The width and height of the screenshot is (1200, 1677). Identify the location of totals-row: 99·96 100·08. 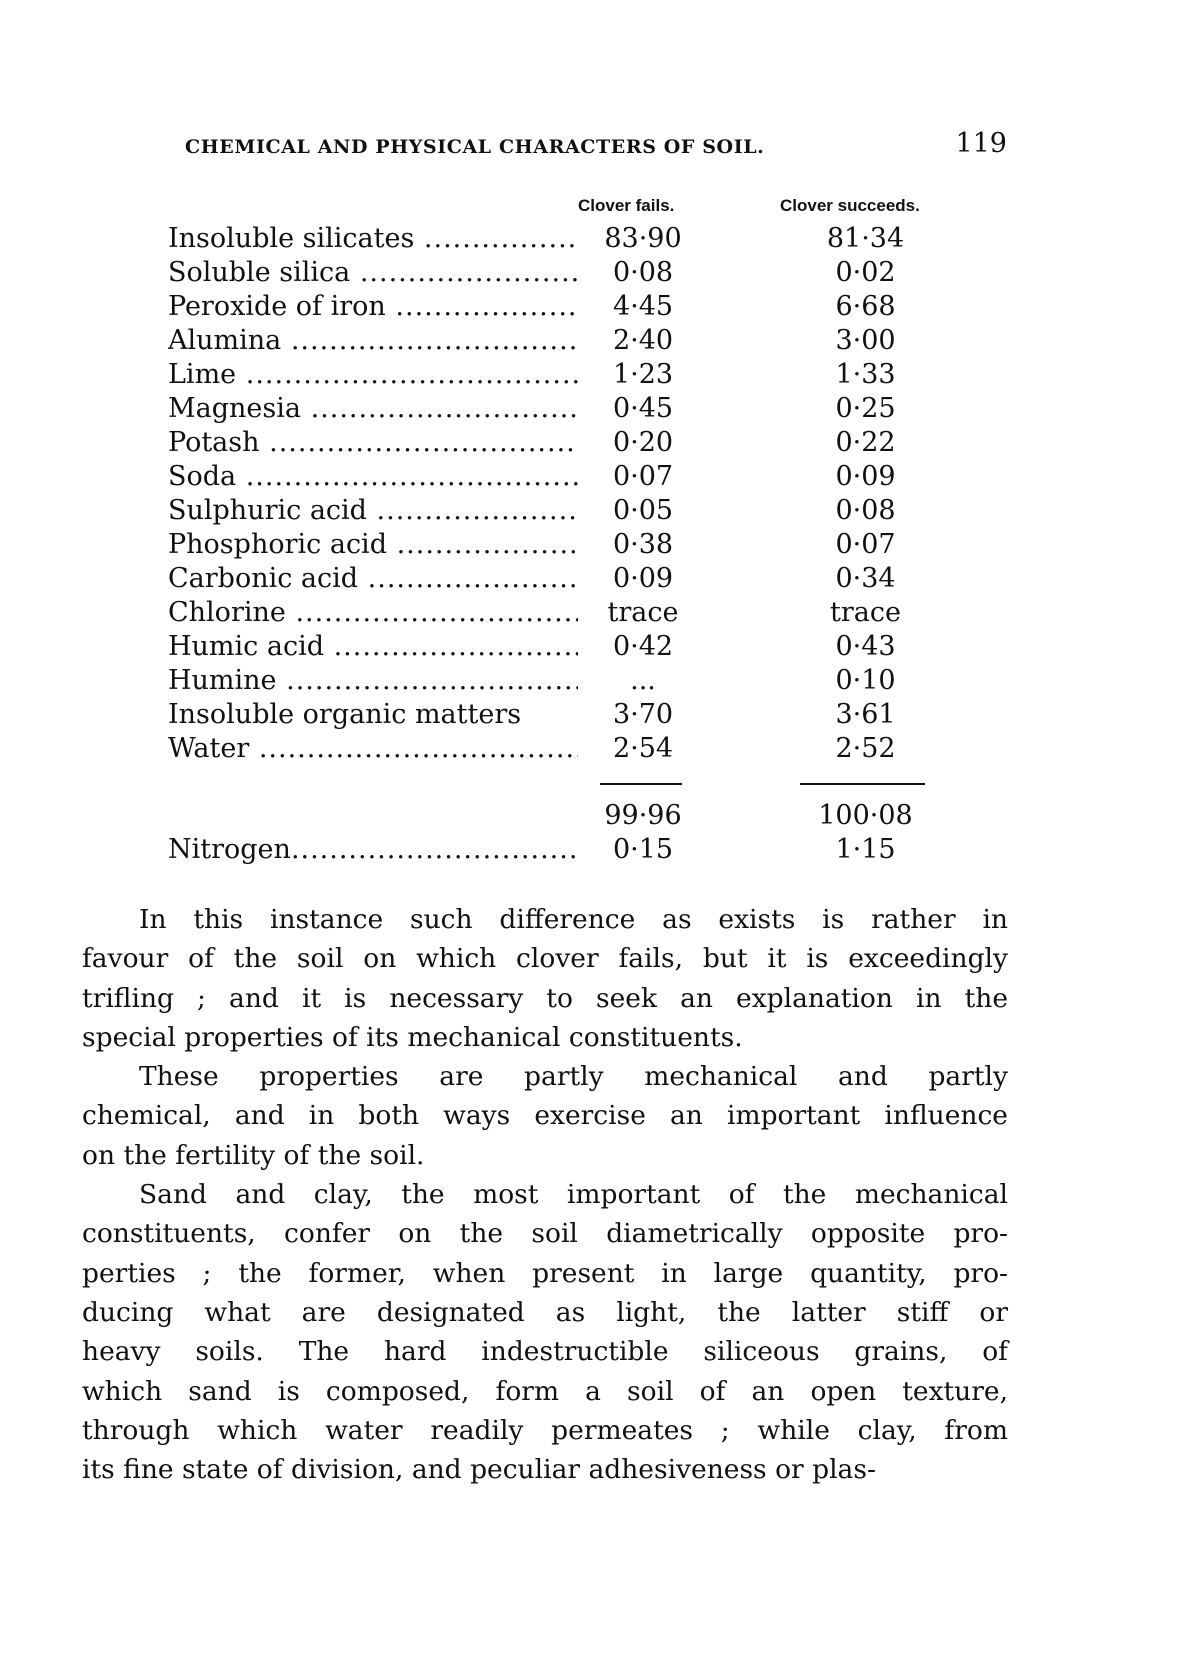
(568, 816).